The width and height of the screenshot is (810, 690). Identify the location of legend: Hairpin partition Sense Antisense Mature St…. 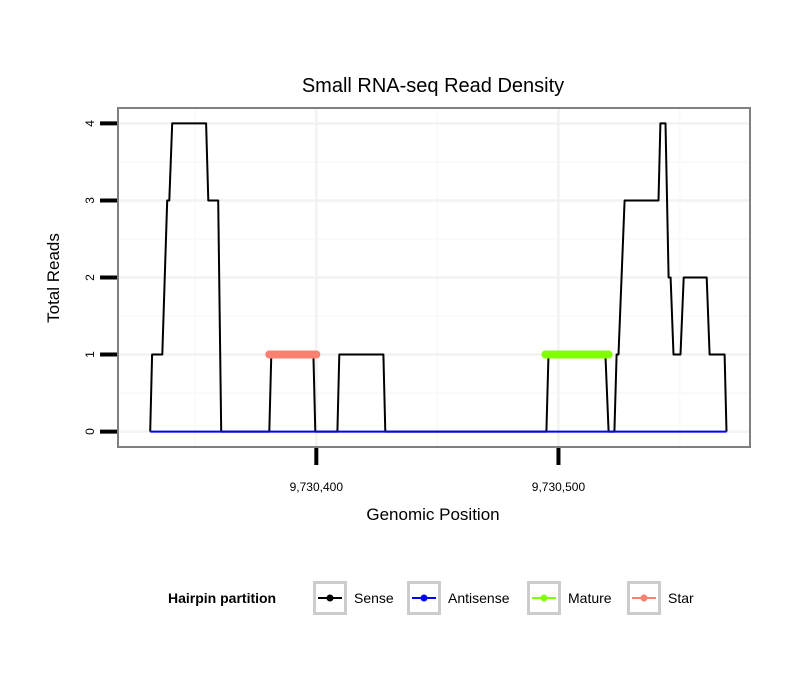
(431, 598).